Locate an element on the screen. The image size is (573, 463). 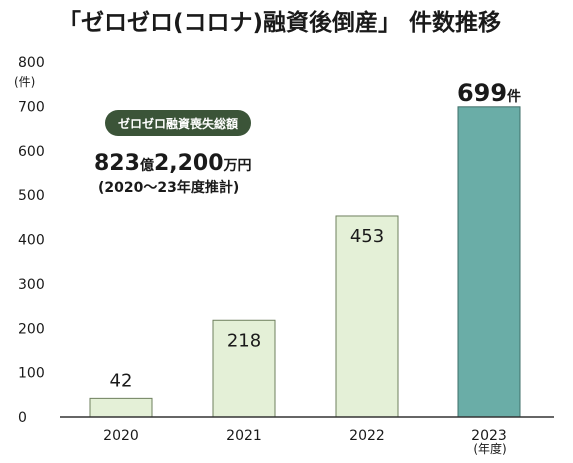
y-axis-ticks: 0 100 200 300 400 500 600 700 800 is located at coordinates (31, 240).